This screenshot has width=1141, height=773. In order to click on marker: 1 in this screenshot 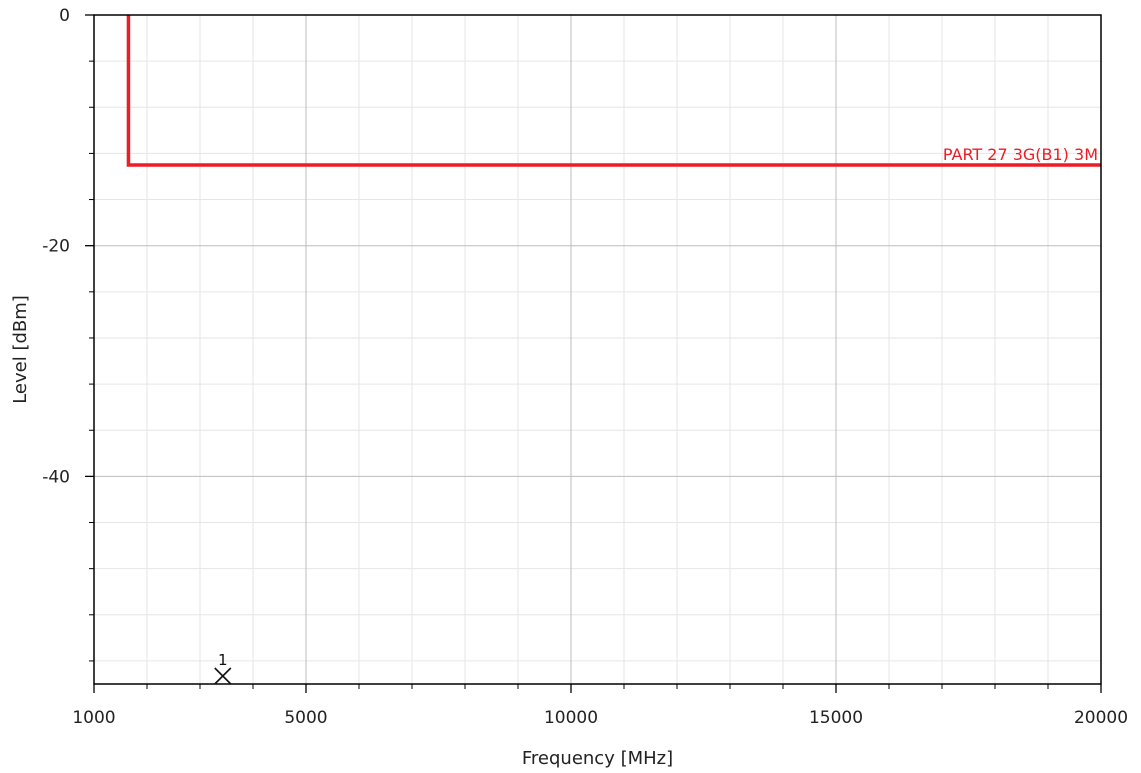, I will do `click(223, 668)`.